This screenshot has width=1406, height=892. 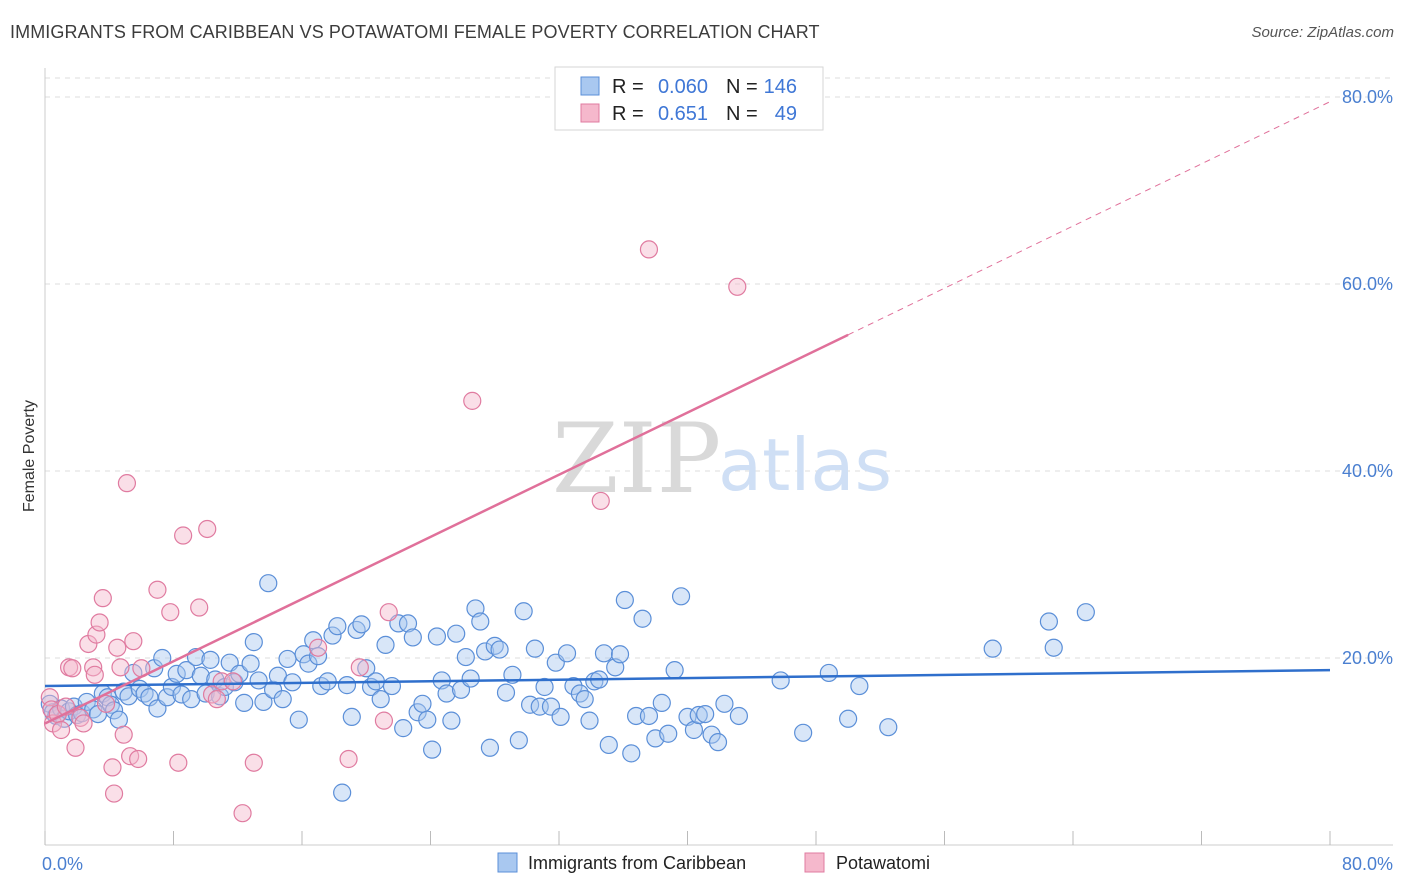 What do you see at coordinates (29, 456) in the screenshot?
I see `y-axis-label: Female Poverty` at bounding box center [29, 456].